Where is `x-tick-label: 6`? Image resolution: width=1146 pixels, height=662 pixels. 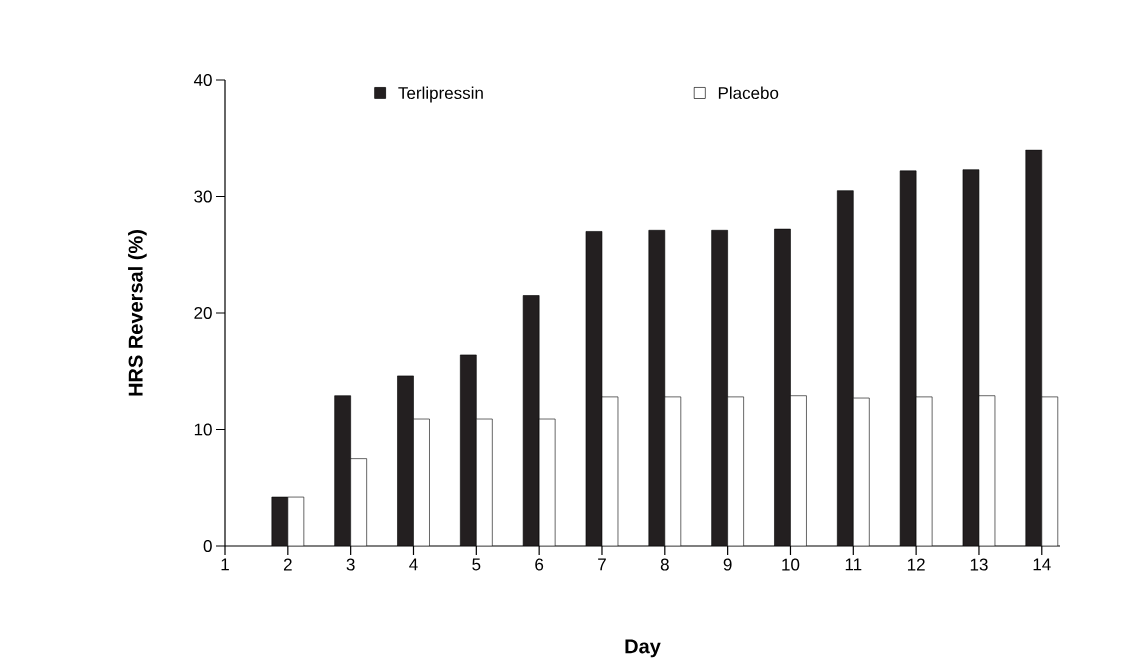 x-tick-label: 6 is located at coordinates (539, 564).